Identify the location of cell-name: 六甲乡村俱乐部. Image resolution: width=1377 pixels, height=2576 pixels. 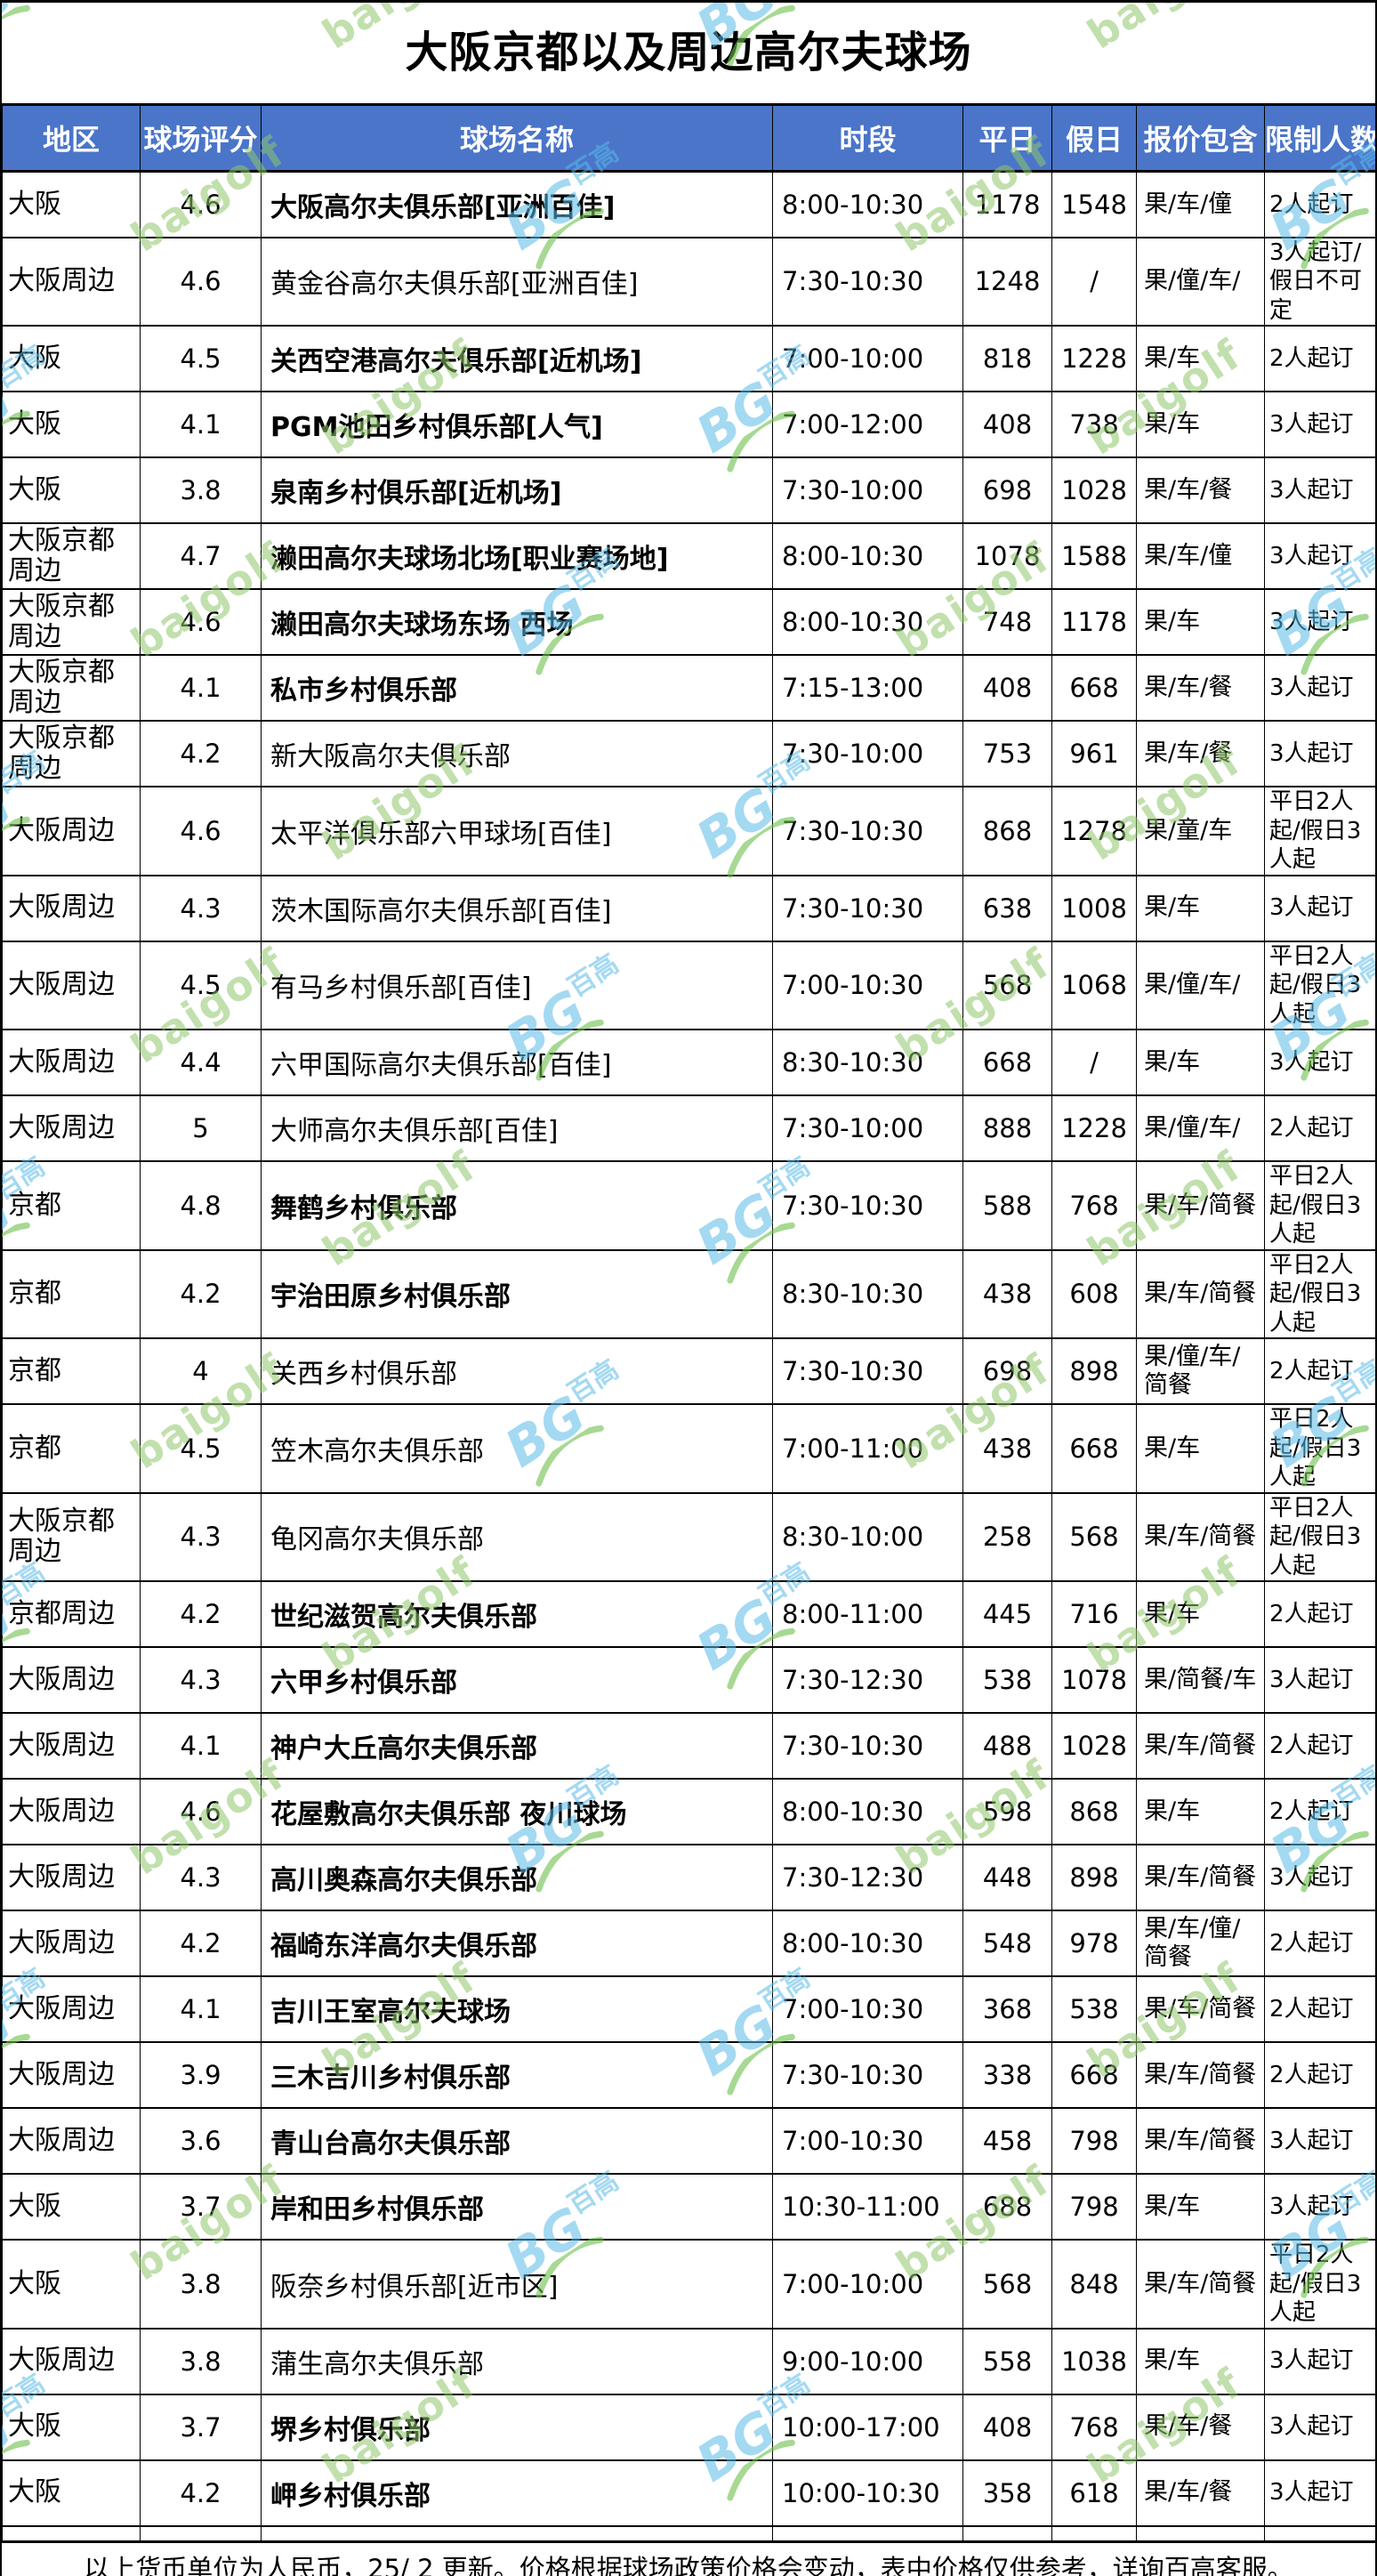
(517, 1680).